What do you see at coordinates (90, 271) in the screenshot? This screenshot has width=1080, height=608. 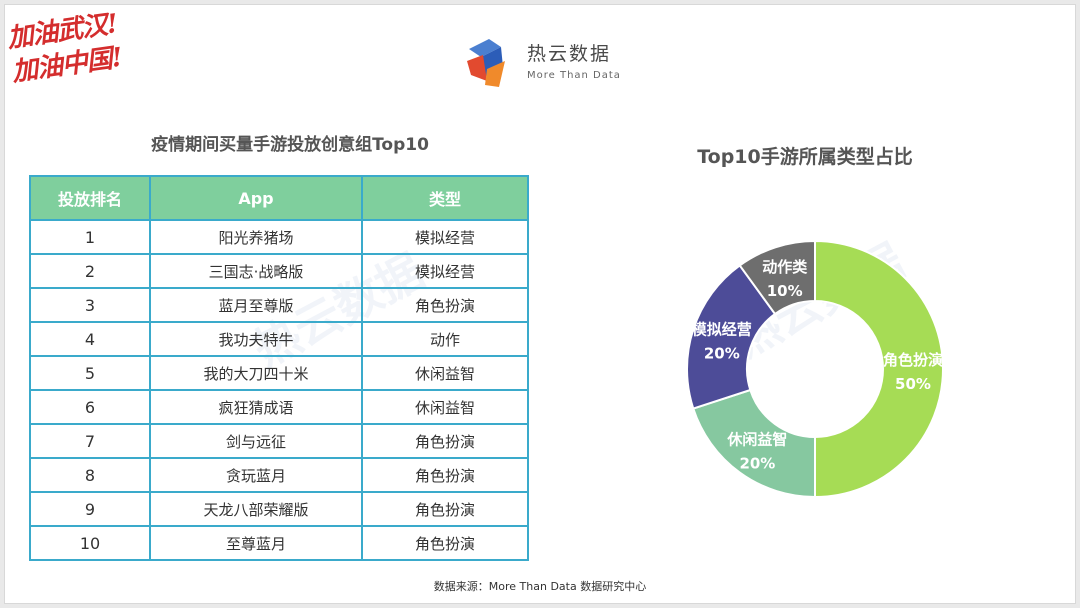 I see `rank-cell: 2` at bounding box center [90, 271].